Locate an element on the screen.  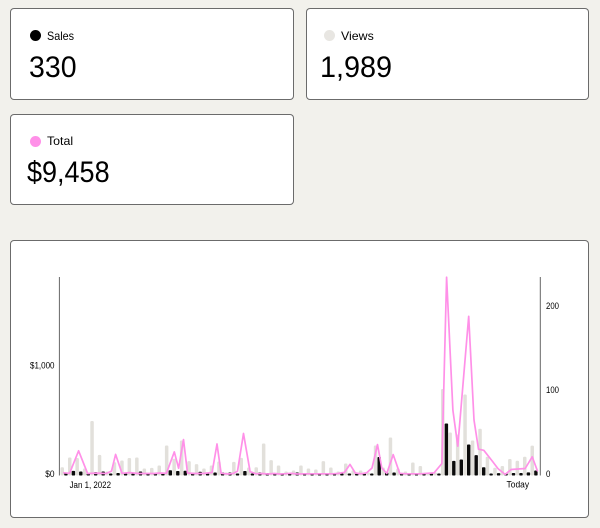
svg-text: $1,000 is located at coordinates (42, 365).